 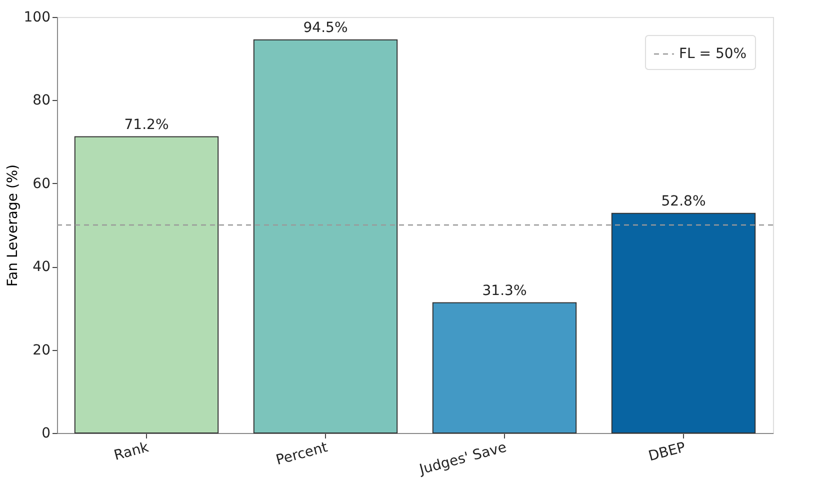 I want to click on y-tick-label: 0, so click(x=46, y=434).